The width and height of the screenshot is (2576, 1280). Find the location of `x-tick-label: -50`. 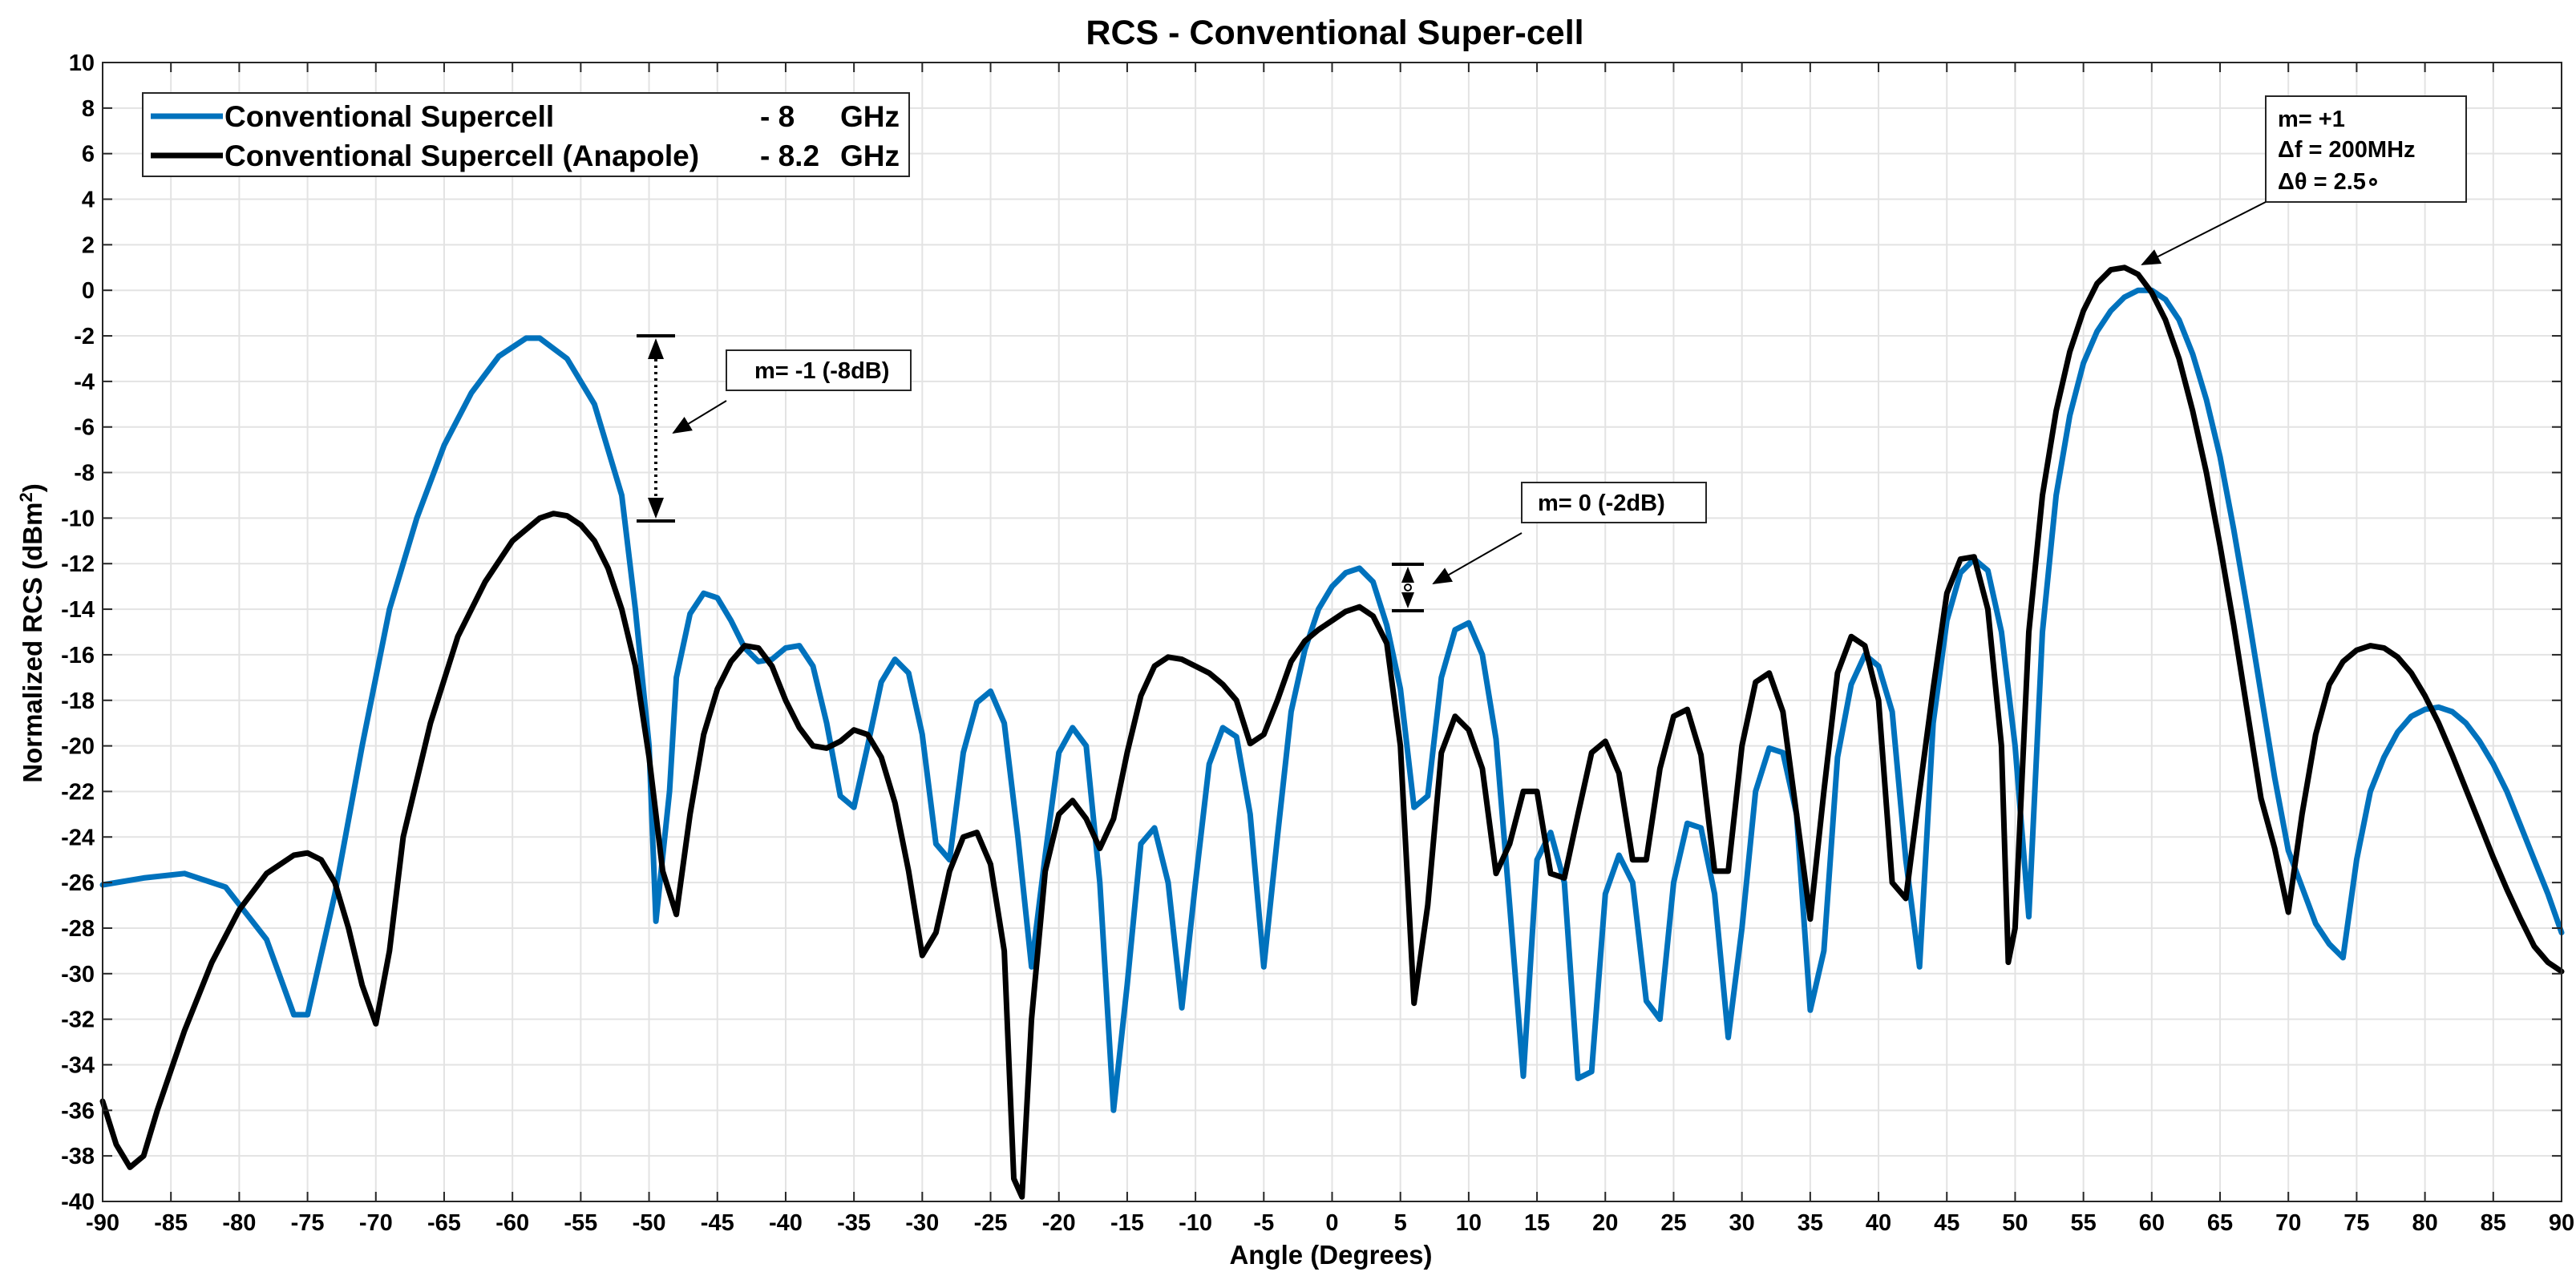

x-tick-label: -50 is located at coordinates (649, 1223).